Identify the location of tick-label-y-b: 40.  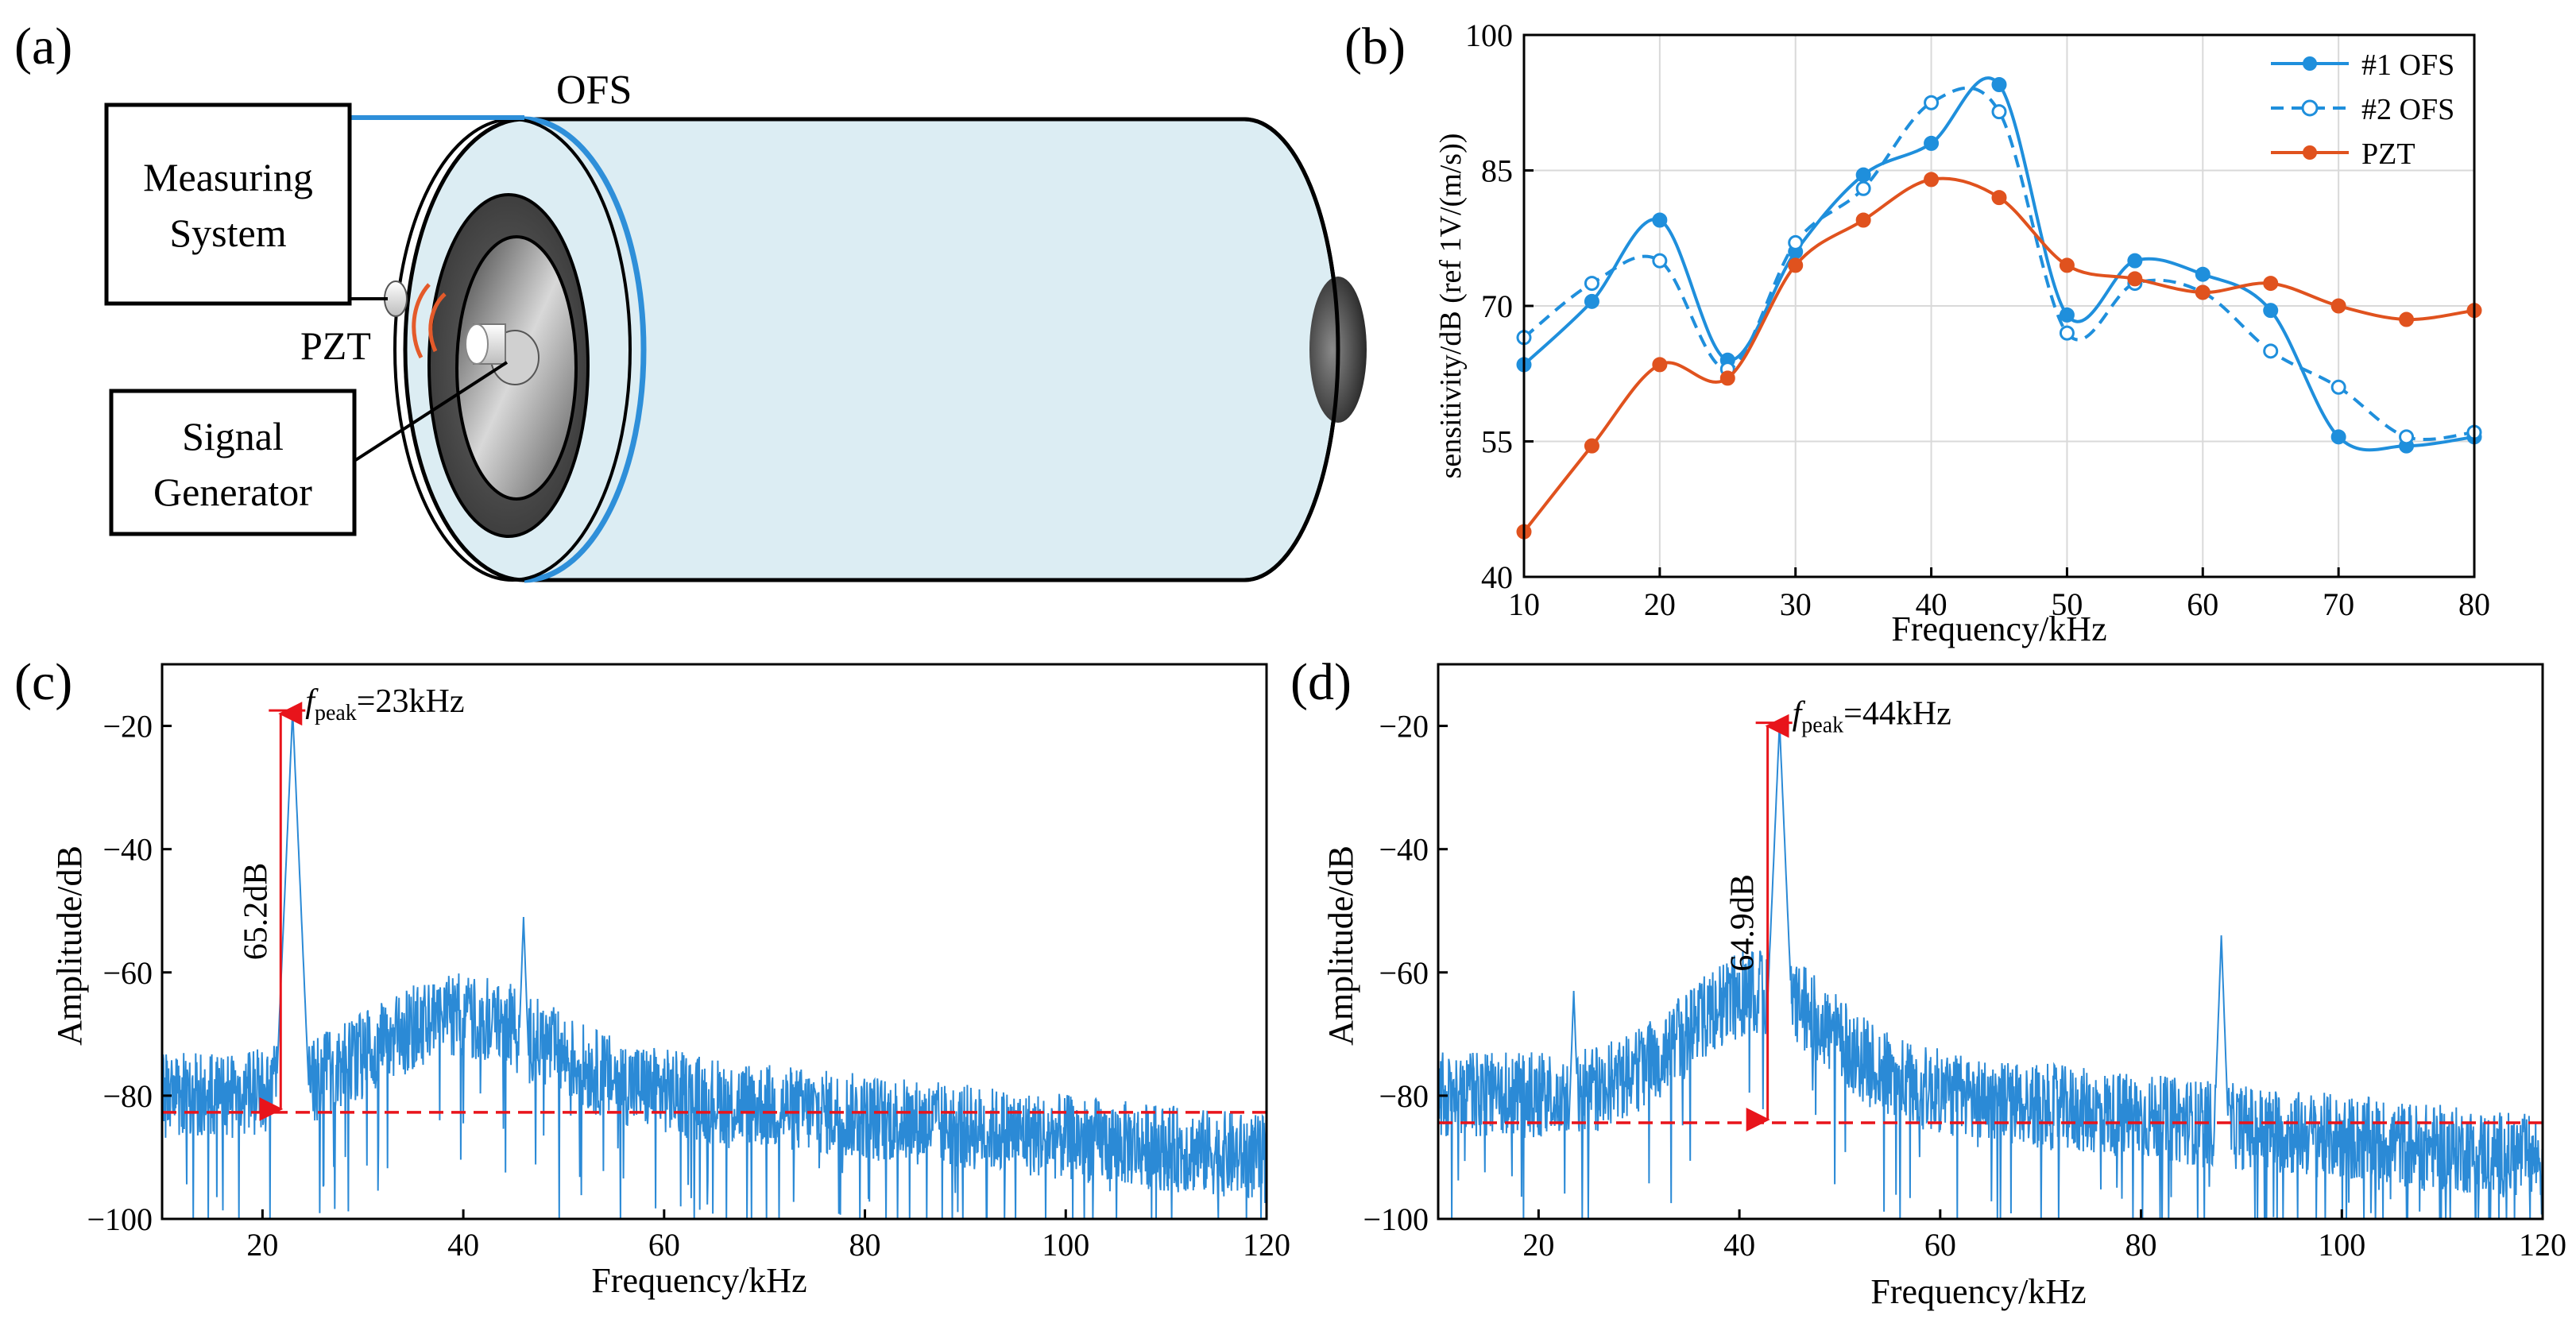
(1497, 577).